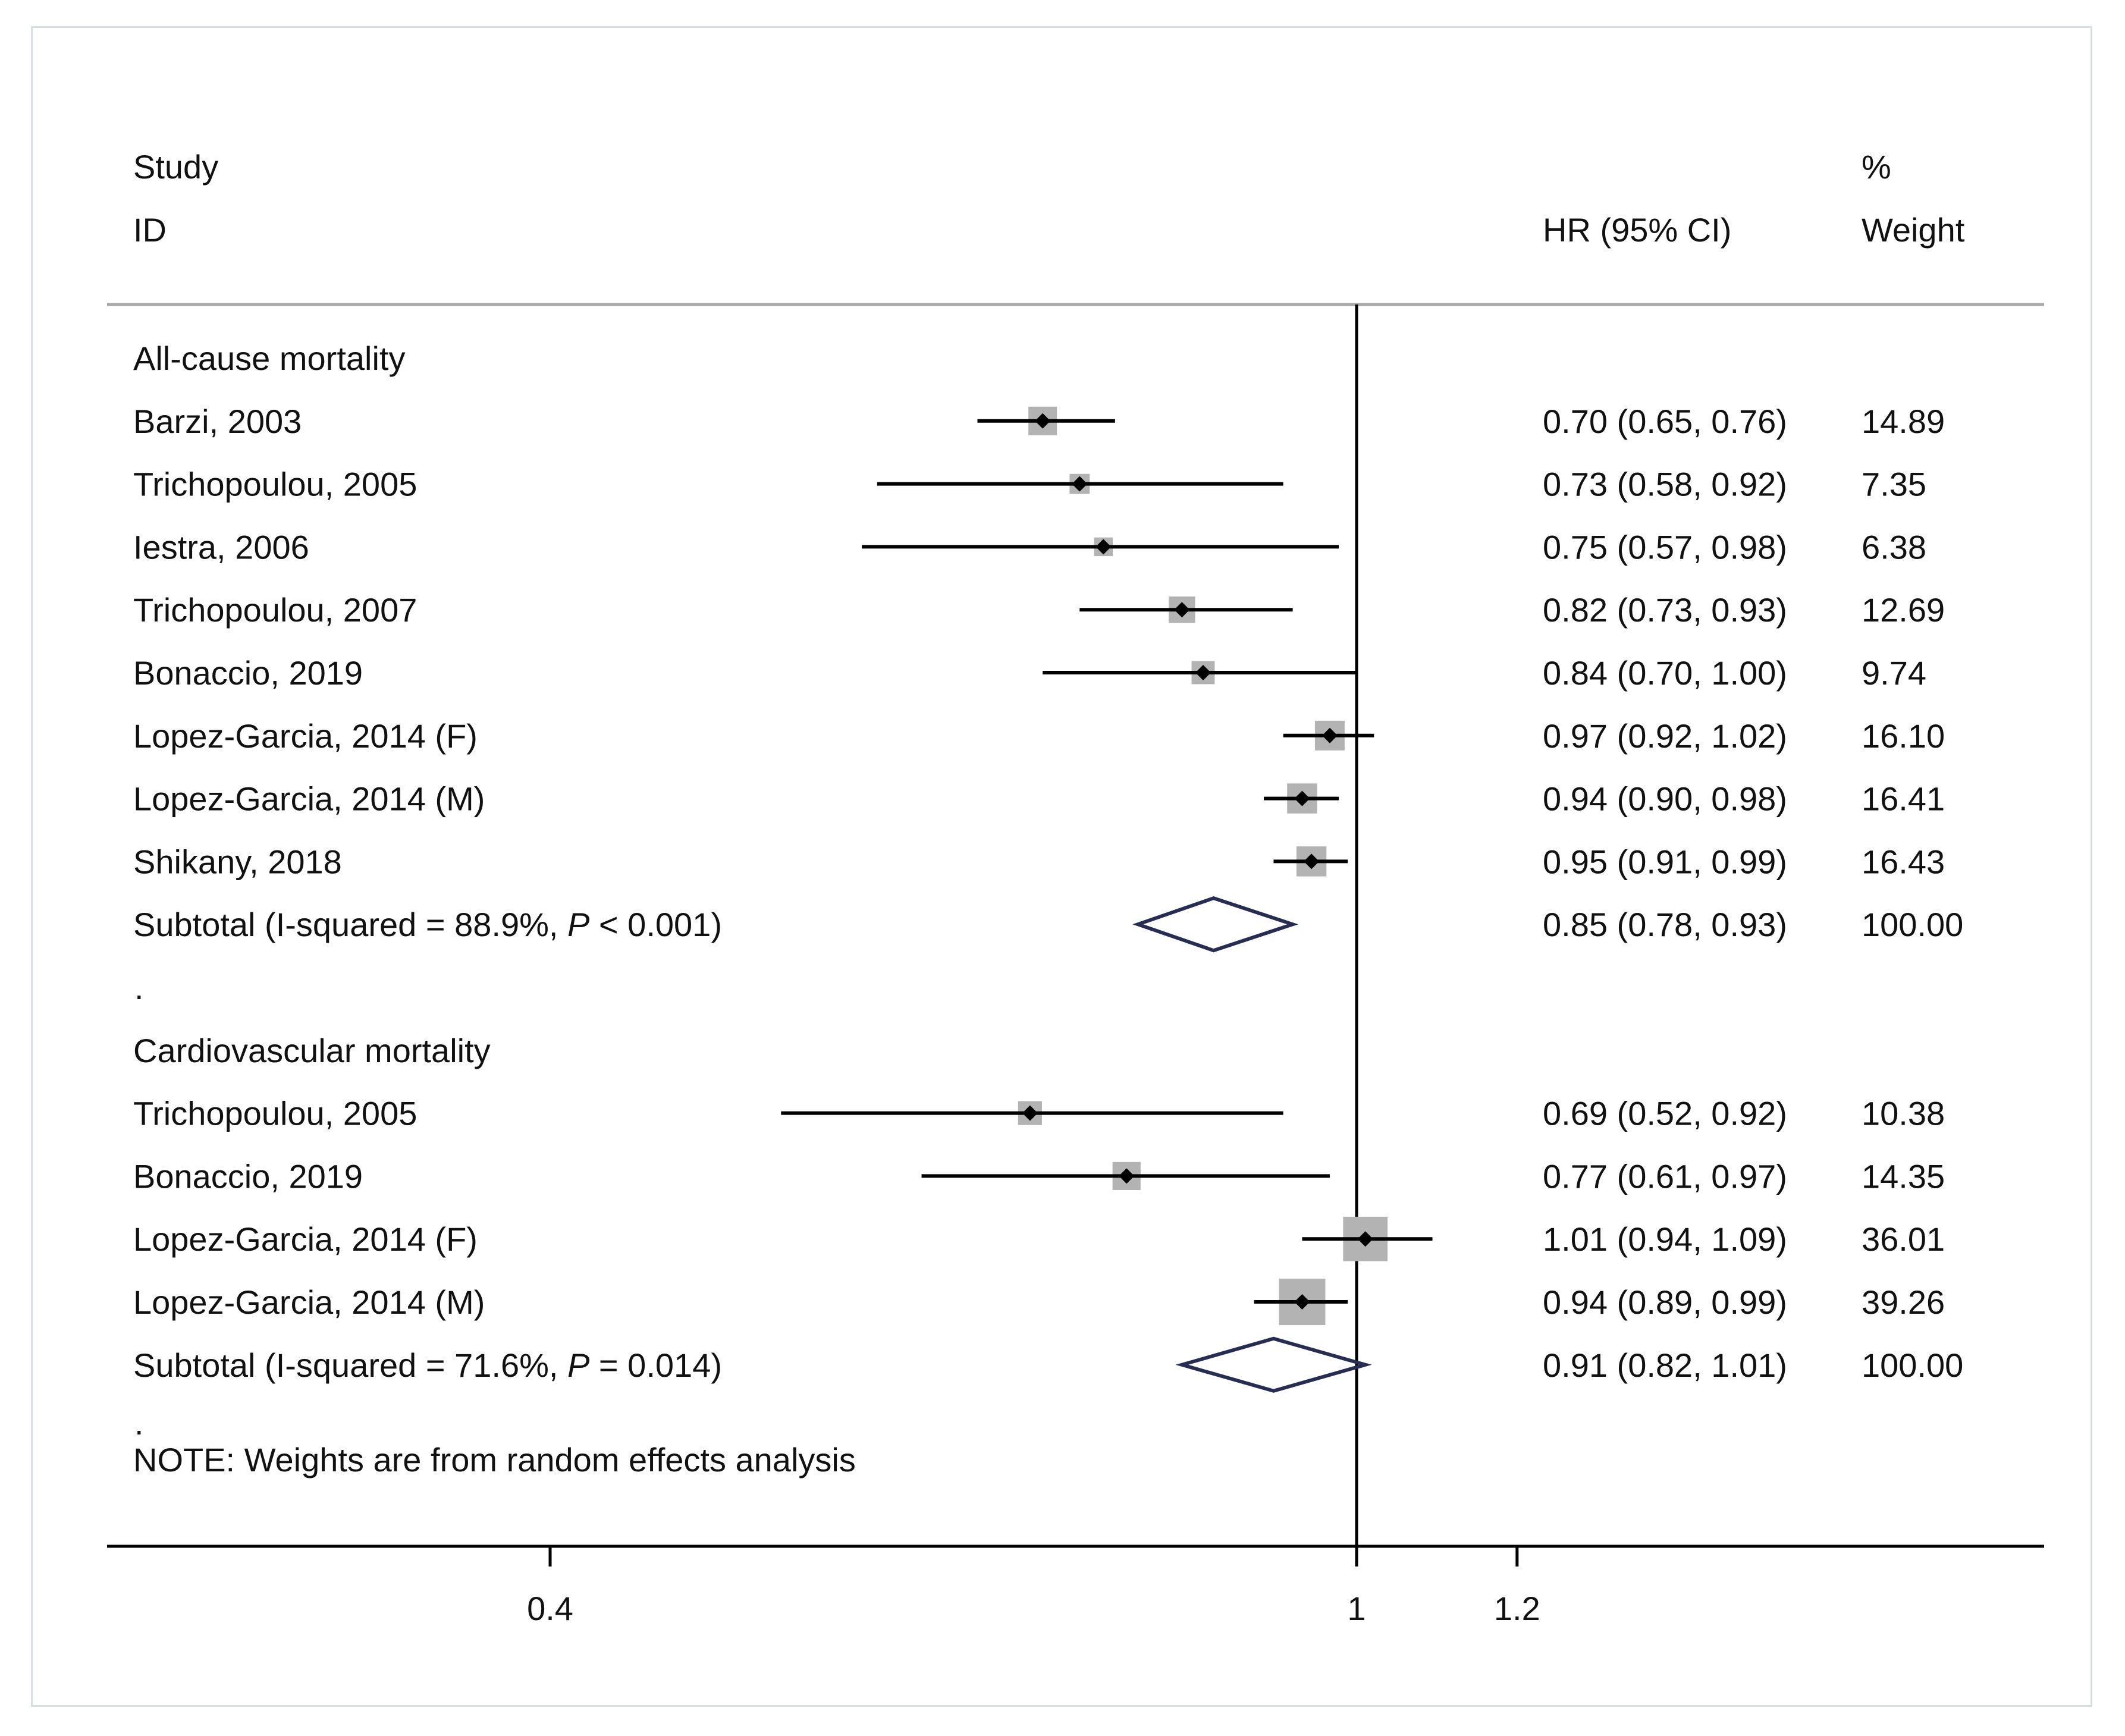 This screenshot has height=1736, width=2125. What do you see at coordinates (1903, 610) in the screenshot?
I see `study-weight-text: 12.69` at bounding box center [1903, 610].